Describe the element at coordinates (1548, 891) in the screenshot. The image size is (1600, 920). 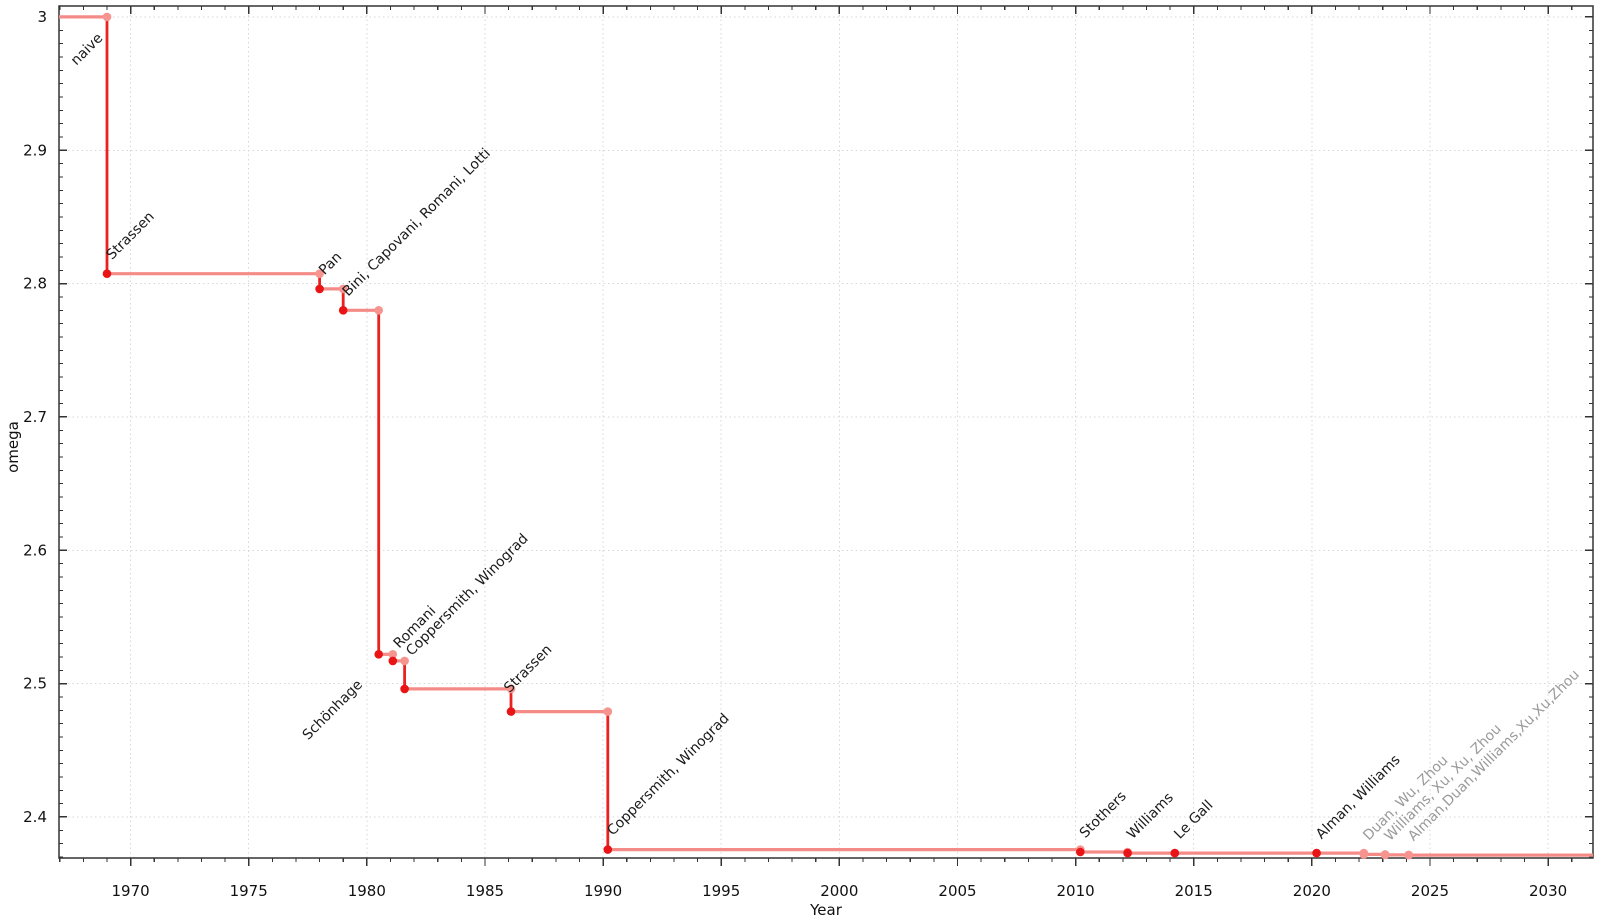
I see `x-tick-label: 2030` at that location.